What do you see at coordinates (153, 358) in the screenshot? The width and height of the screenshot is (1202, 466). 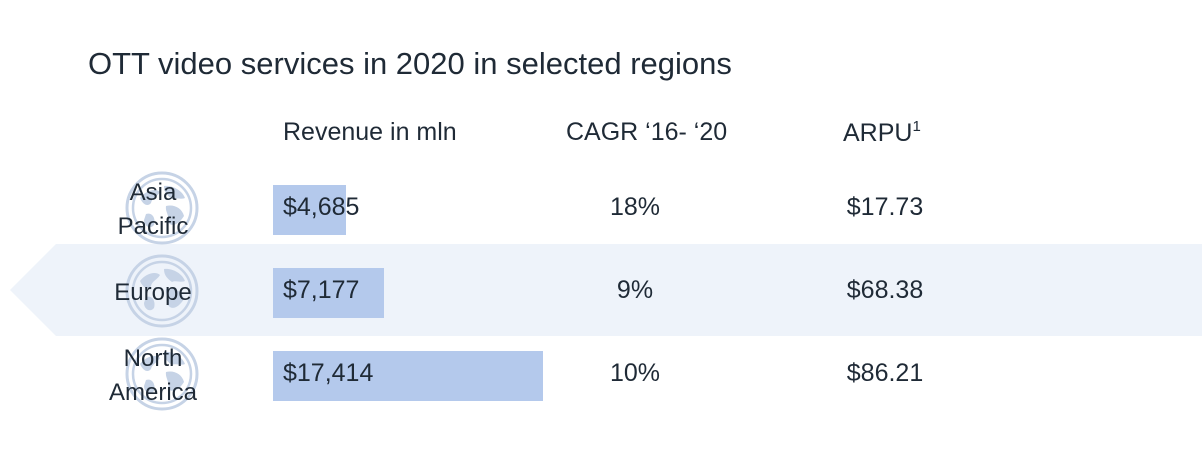 I see `region-label-line: North` at bounding box center [153, 358].